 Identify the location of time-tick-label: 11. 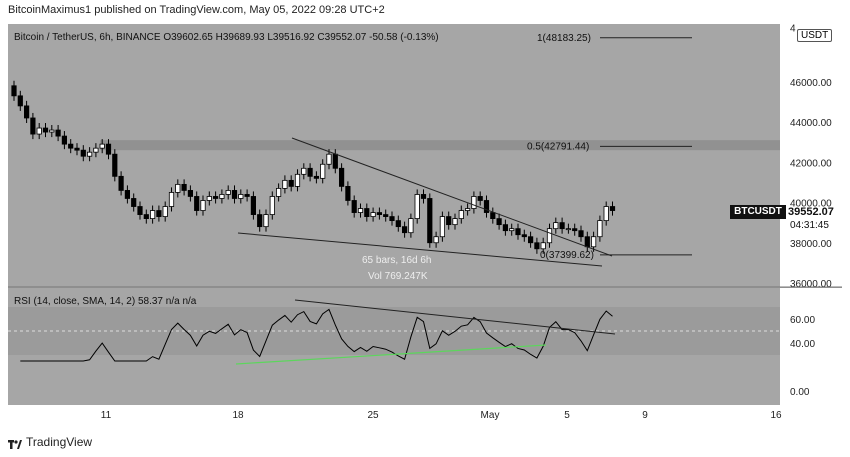
(106, 415).